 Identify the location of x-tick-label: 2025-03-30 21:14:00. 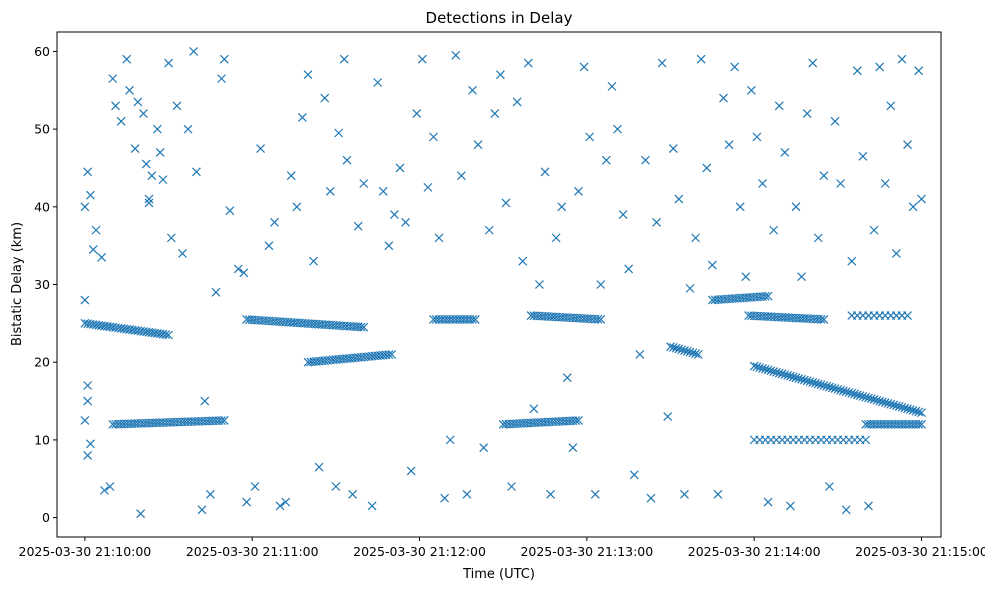
(754, 551).